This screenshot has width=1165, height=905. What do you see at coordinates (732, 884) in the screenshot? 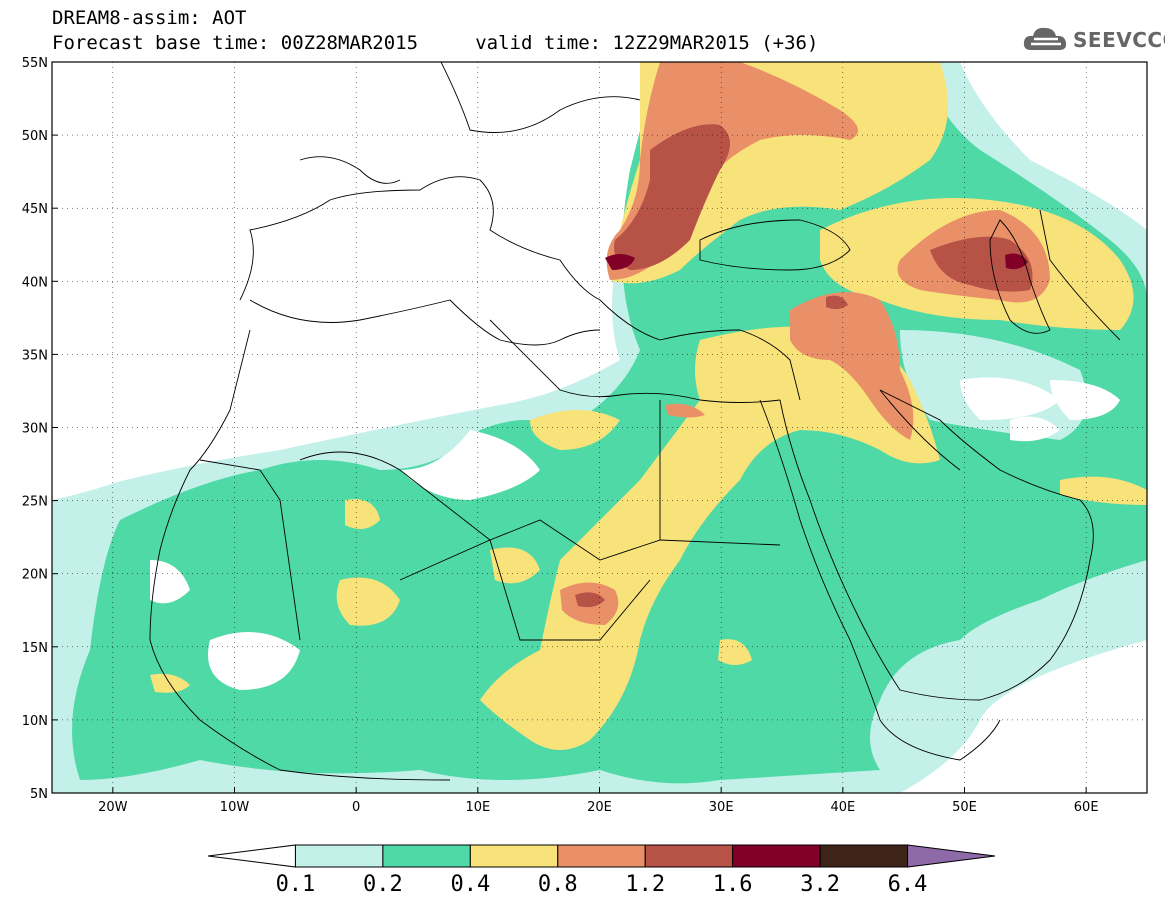
I see `colorbar-label: 1.6` at bounding box center [732, 884].